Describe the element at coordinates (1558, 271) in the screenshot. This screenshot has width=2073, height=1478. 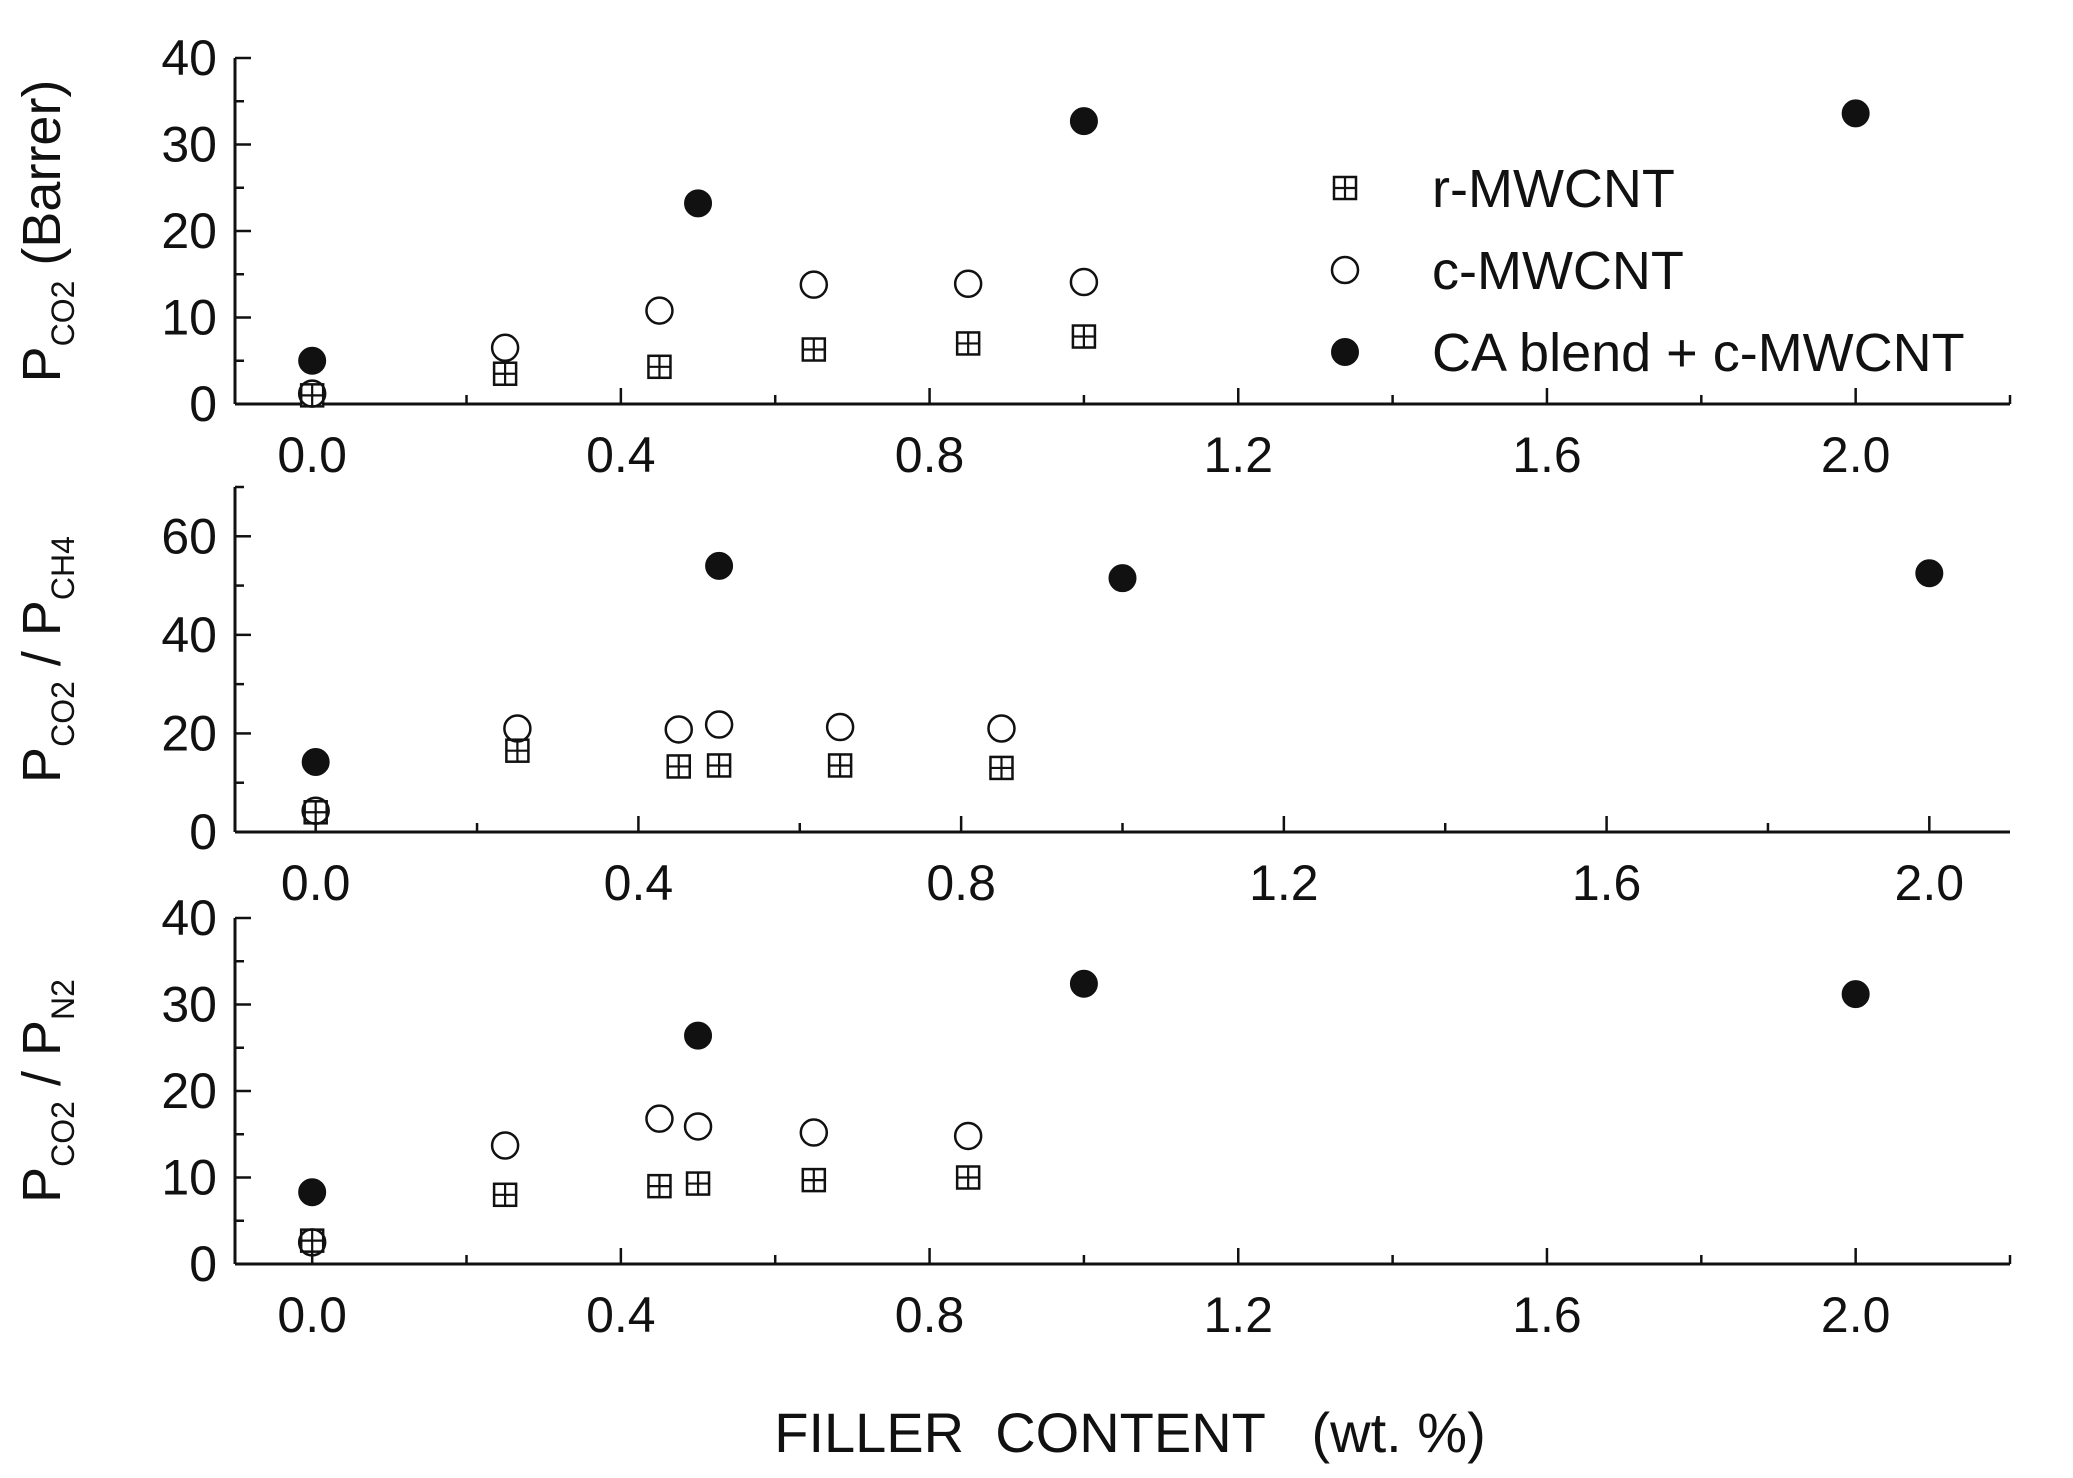
I see `legend-label: c-MWCNT` at that location.